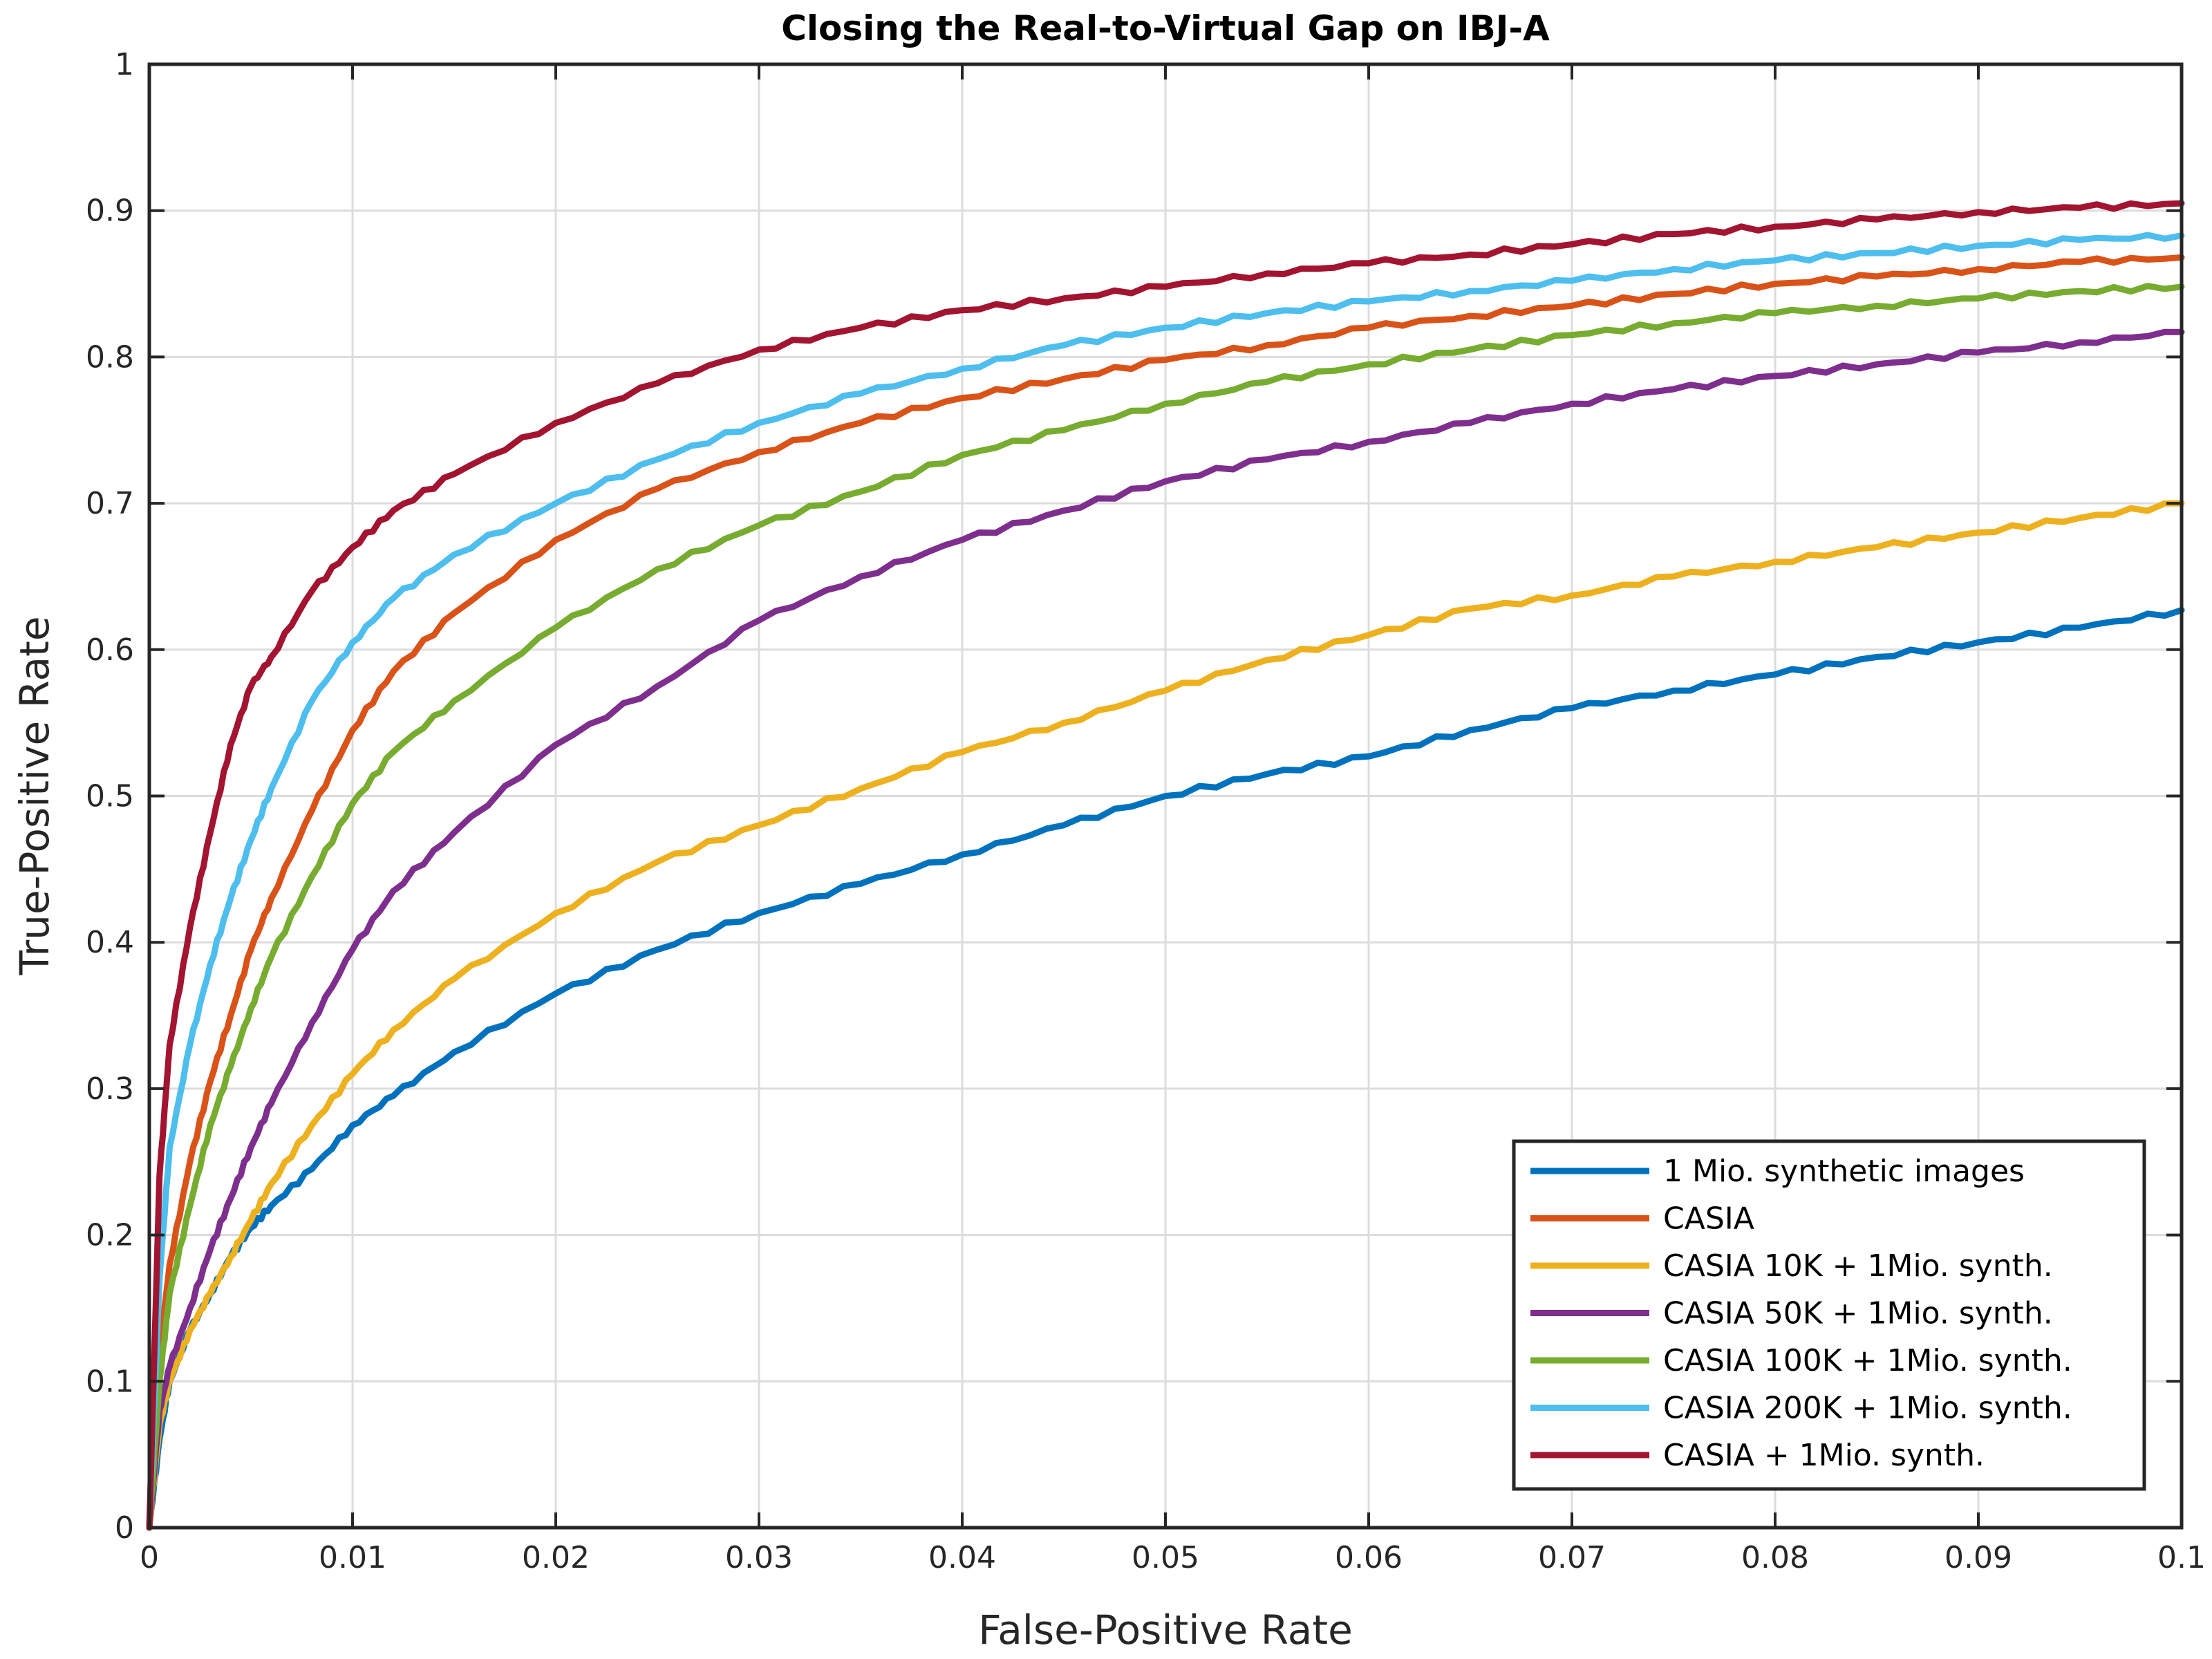 The image size is (2212, 1659). I want to click on x-tick-label: 0, so click(150, 1558).